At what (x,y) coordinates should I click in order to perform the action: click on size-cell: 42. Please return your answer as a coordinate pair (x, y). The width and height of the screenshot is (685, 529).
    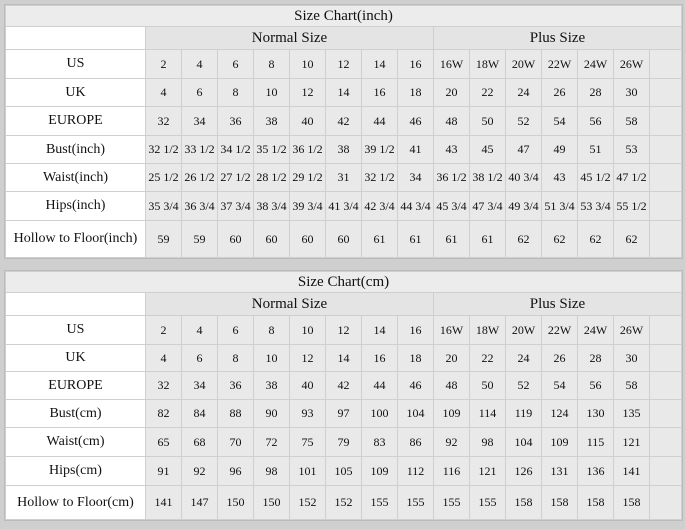
    Looking at the image, I should click on (343, 121).